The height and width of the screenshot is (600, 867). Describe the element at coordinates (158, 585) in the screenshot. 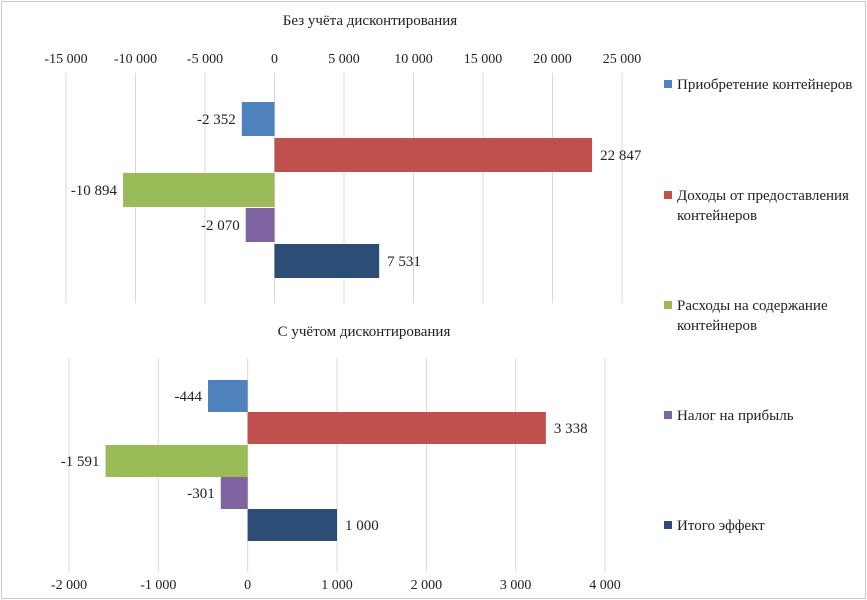

I see `discounted-tick-label: -1 000` at that location.